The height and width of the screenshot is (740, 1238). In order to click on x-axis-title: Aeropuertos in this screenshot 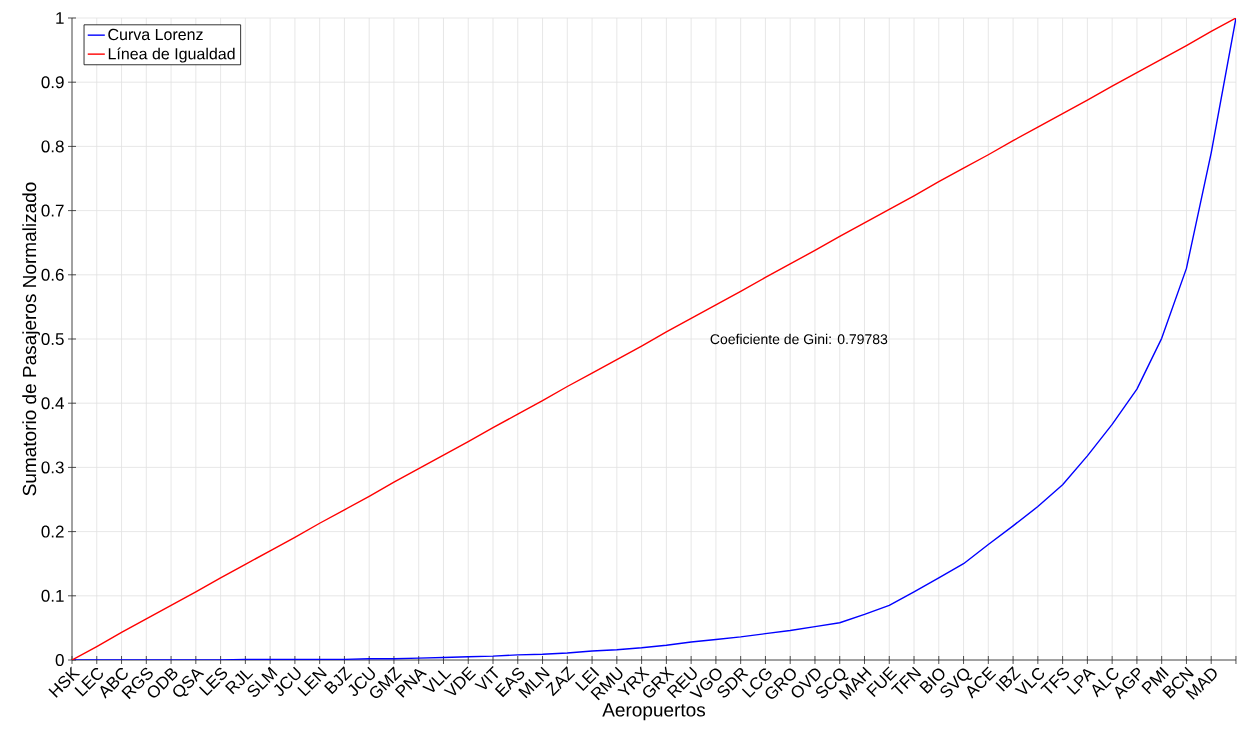, I will do `click(654, 712)`.